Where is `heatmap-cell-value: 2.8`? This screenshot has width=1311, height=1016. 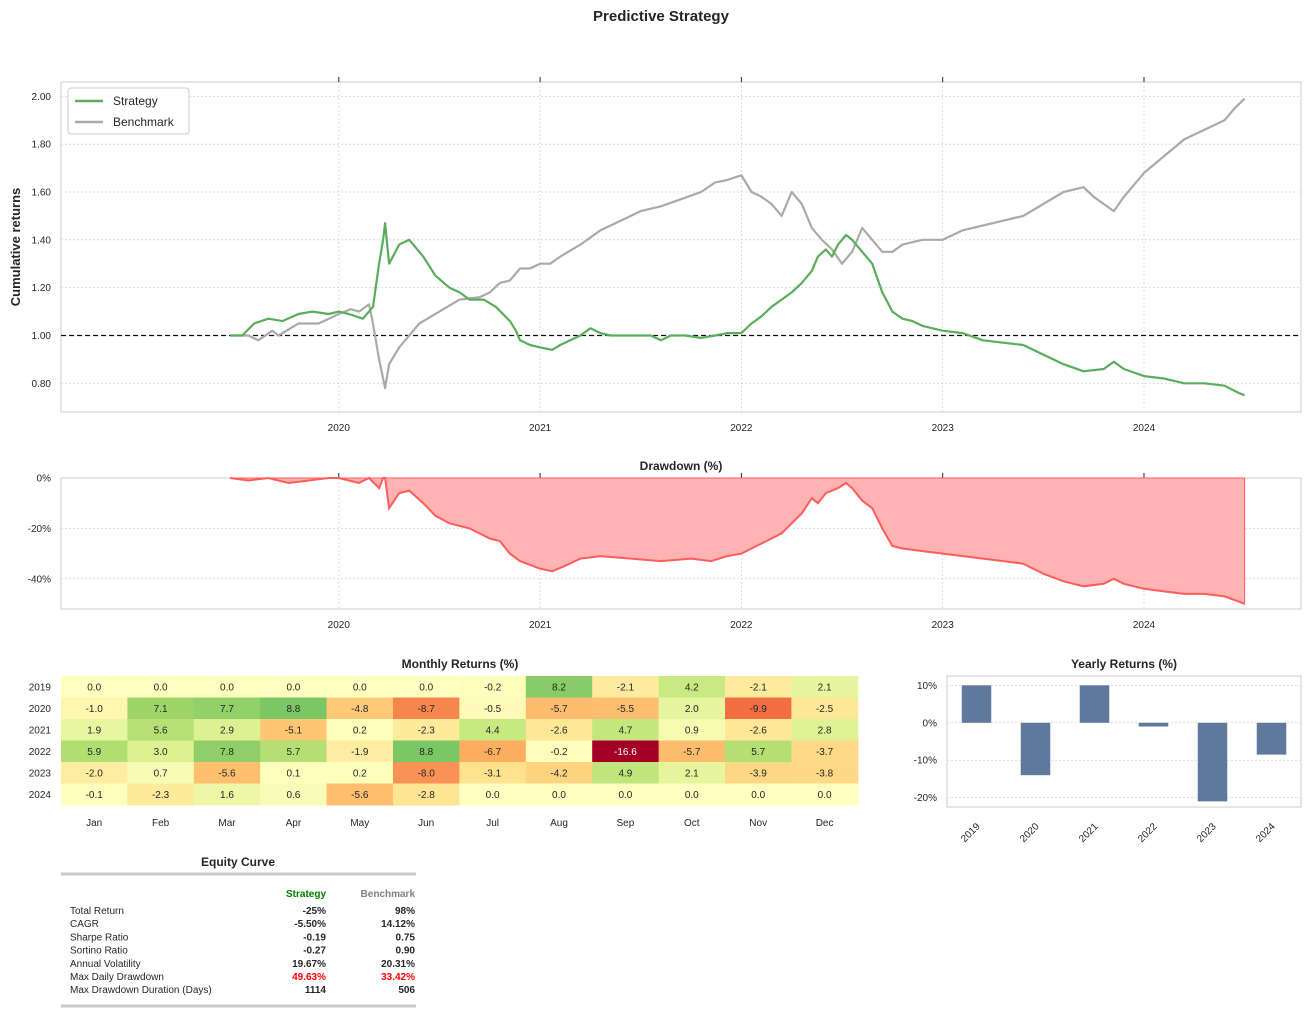 heatmap-cell-value: 2.8 is located at coordinates (825, 730).